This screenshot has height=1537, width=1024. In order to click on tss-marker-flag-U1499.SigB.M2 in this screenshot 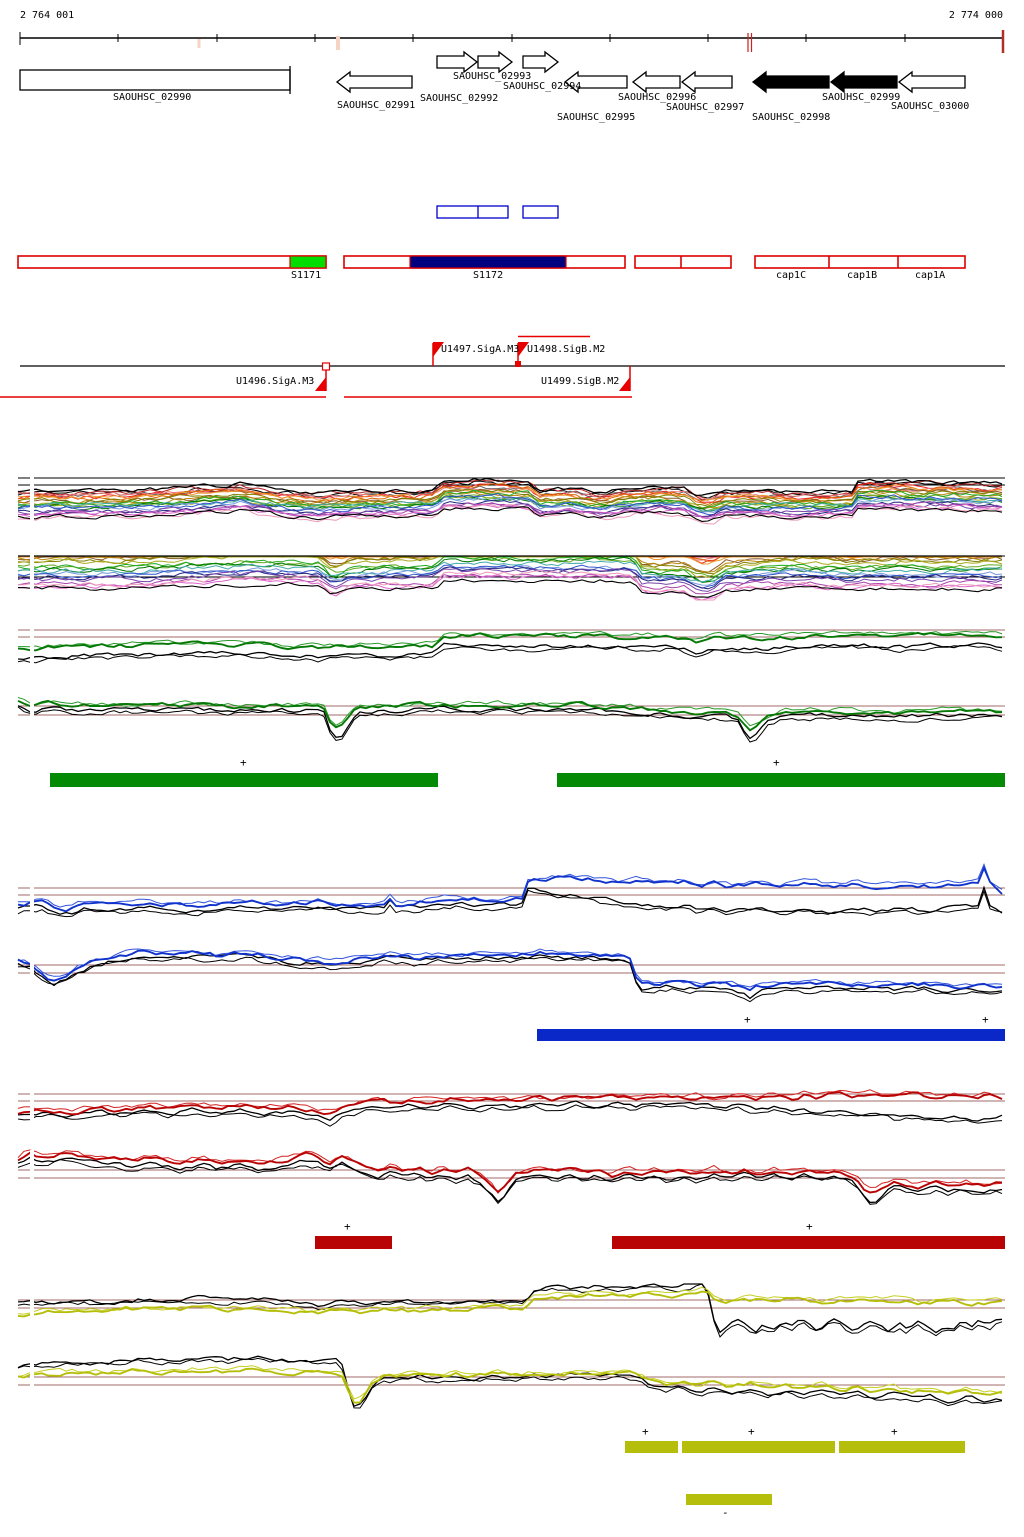, I will do `click(624, 384)`.